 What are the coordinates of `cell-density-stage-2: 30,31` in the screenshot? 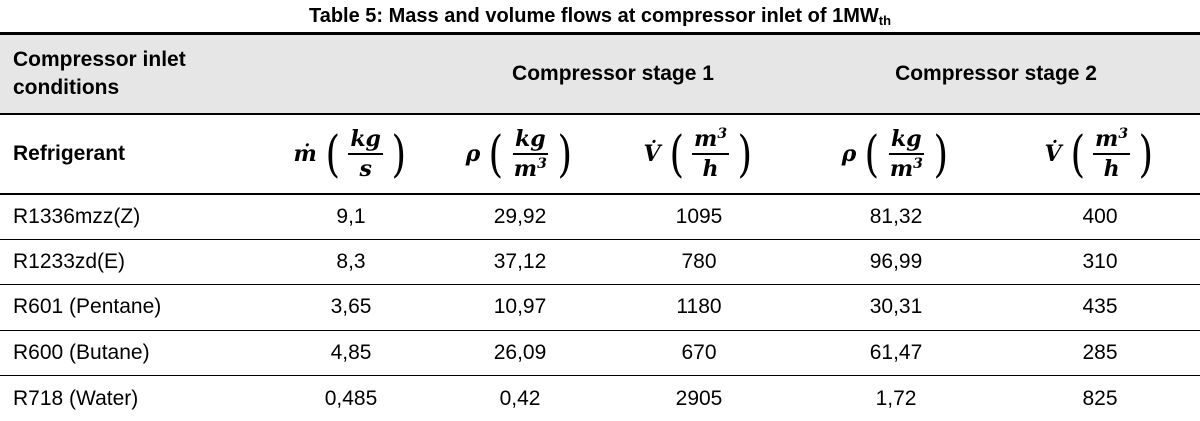 It's located at (896, 307).